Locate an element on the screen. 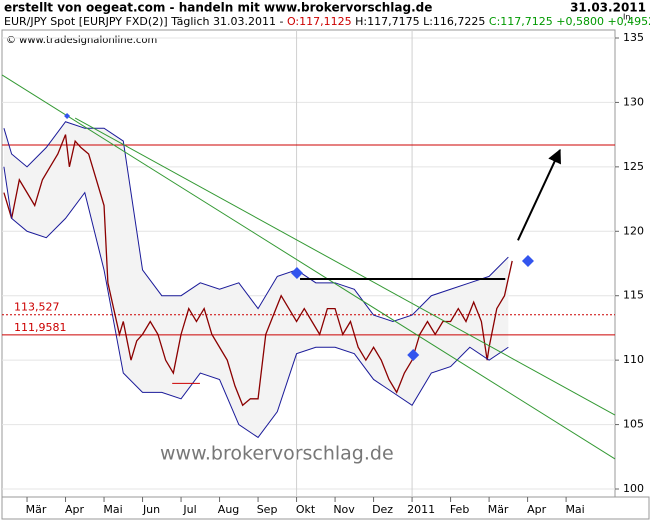  x-axis-frame is located at coordinates (325, 508).